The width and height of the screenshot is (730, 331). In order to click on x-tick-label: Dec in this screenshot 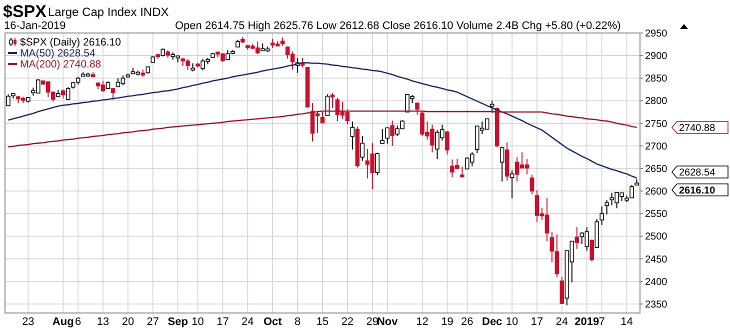, I will do `click(492, 322)`.